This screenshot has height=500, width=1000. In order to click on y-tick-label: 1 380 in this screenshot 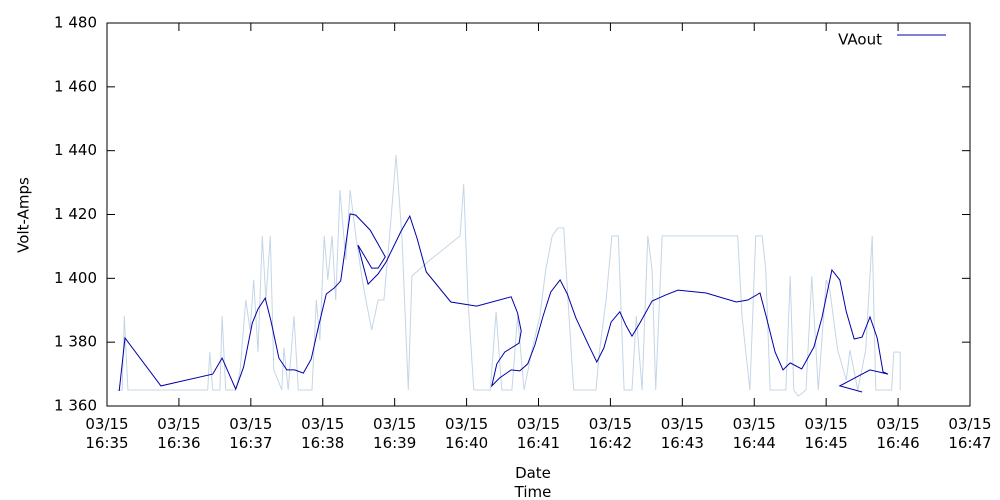, I will do `click(75, 342)`.